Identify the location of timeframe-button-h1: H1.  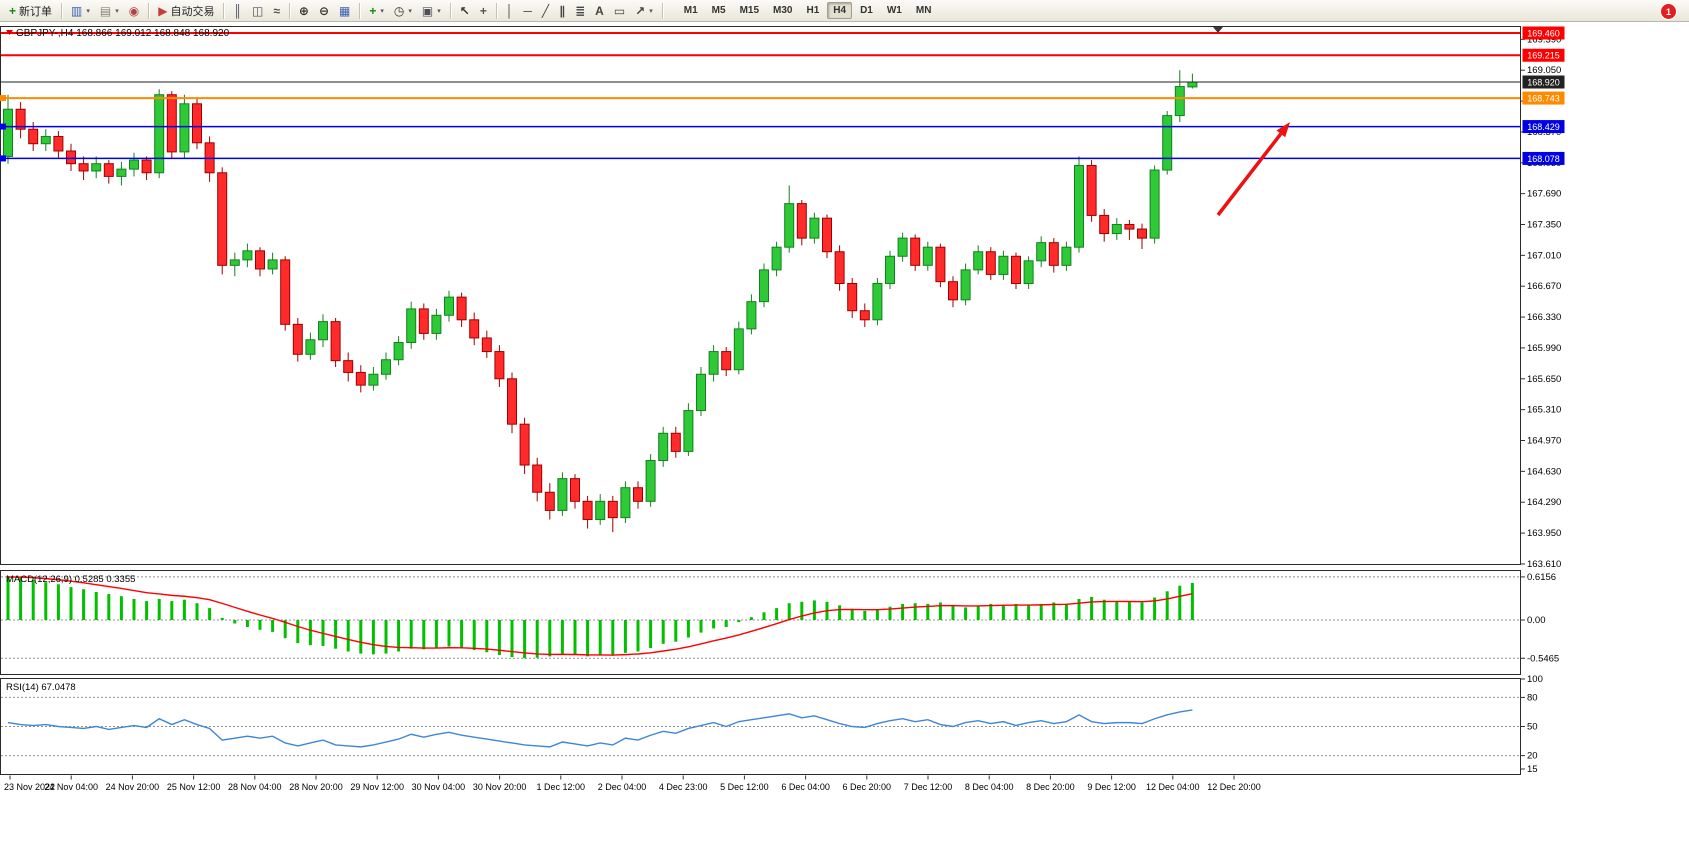
(813, 10).